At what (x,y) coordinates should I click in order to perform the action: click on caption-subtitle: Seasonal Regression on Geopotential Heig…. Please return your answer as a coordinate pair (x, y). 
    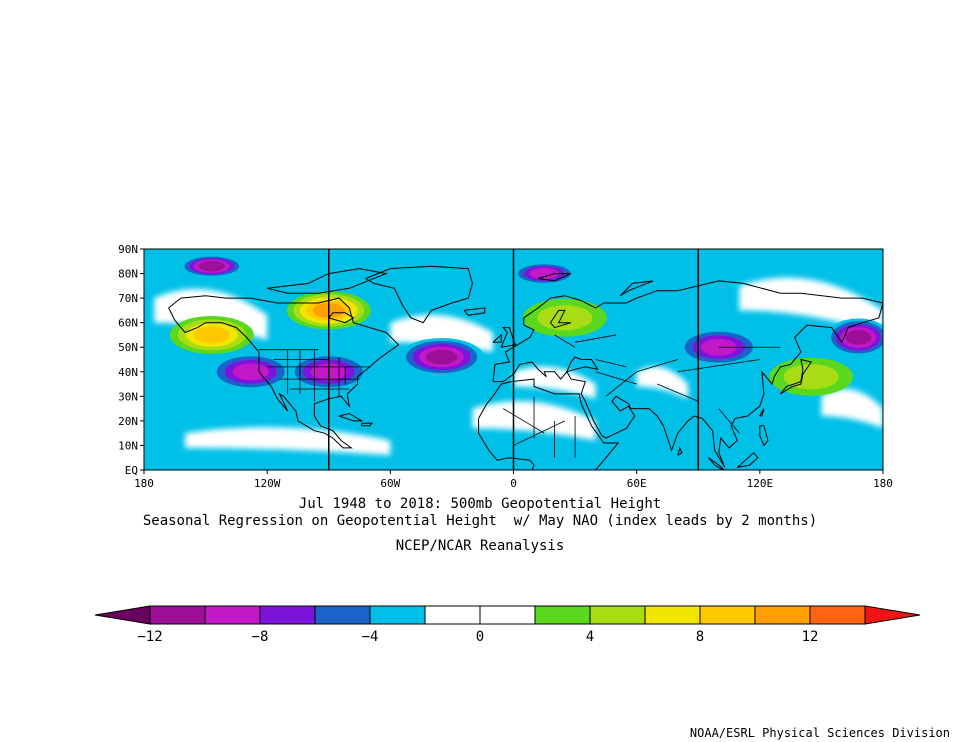
    Looking at the image, I should click on (480, 521).